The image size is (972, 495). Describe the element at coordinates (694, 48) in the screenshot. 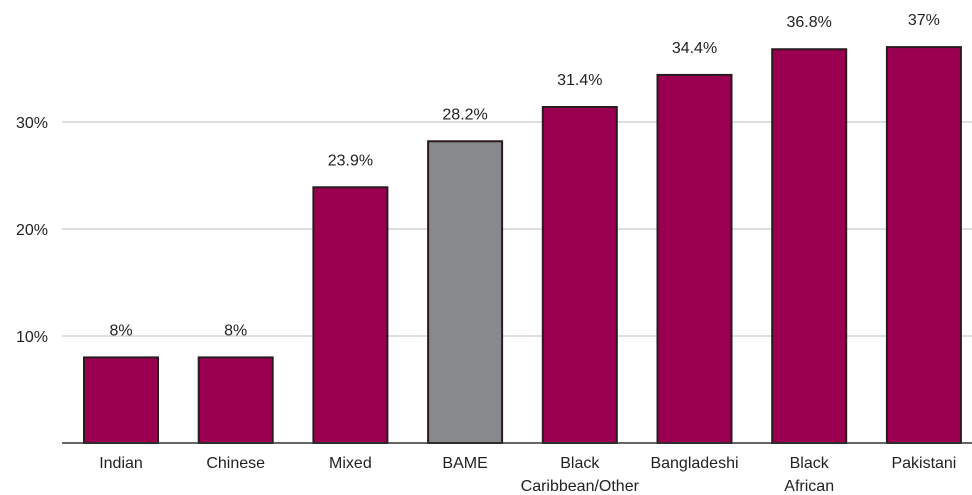

I see `value-label: 34.4%` at that location.